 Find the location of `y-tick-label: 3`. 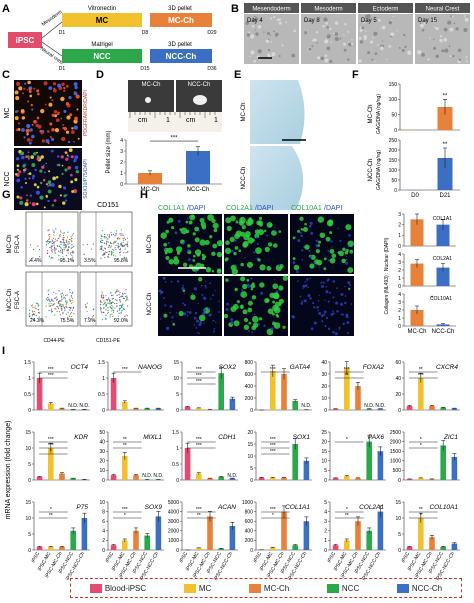

y-tick-label: 3 is located at coordinates (325, 522).